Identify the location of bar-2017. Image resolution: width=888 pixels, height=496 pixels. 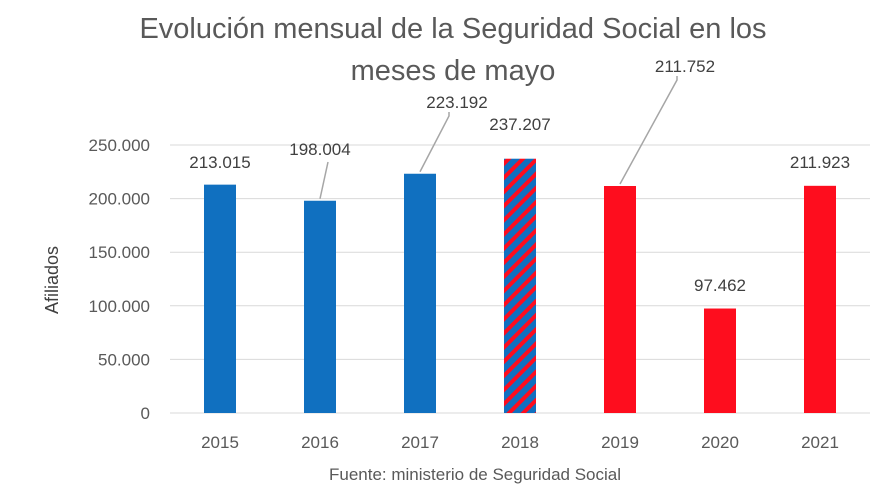
(420, 293).